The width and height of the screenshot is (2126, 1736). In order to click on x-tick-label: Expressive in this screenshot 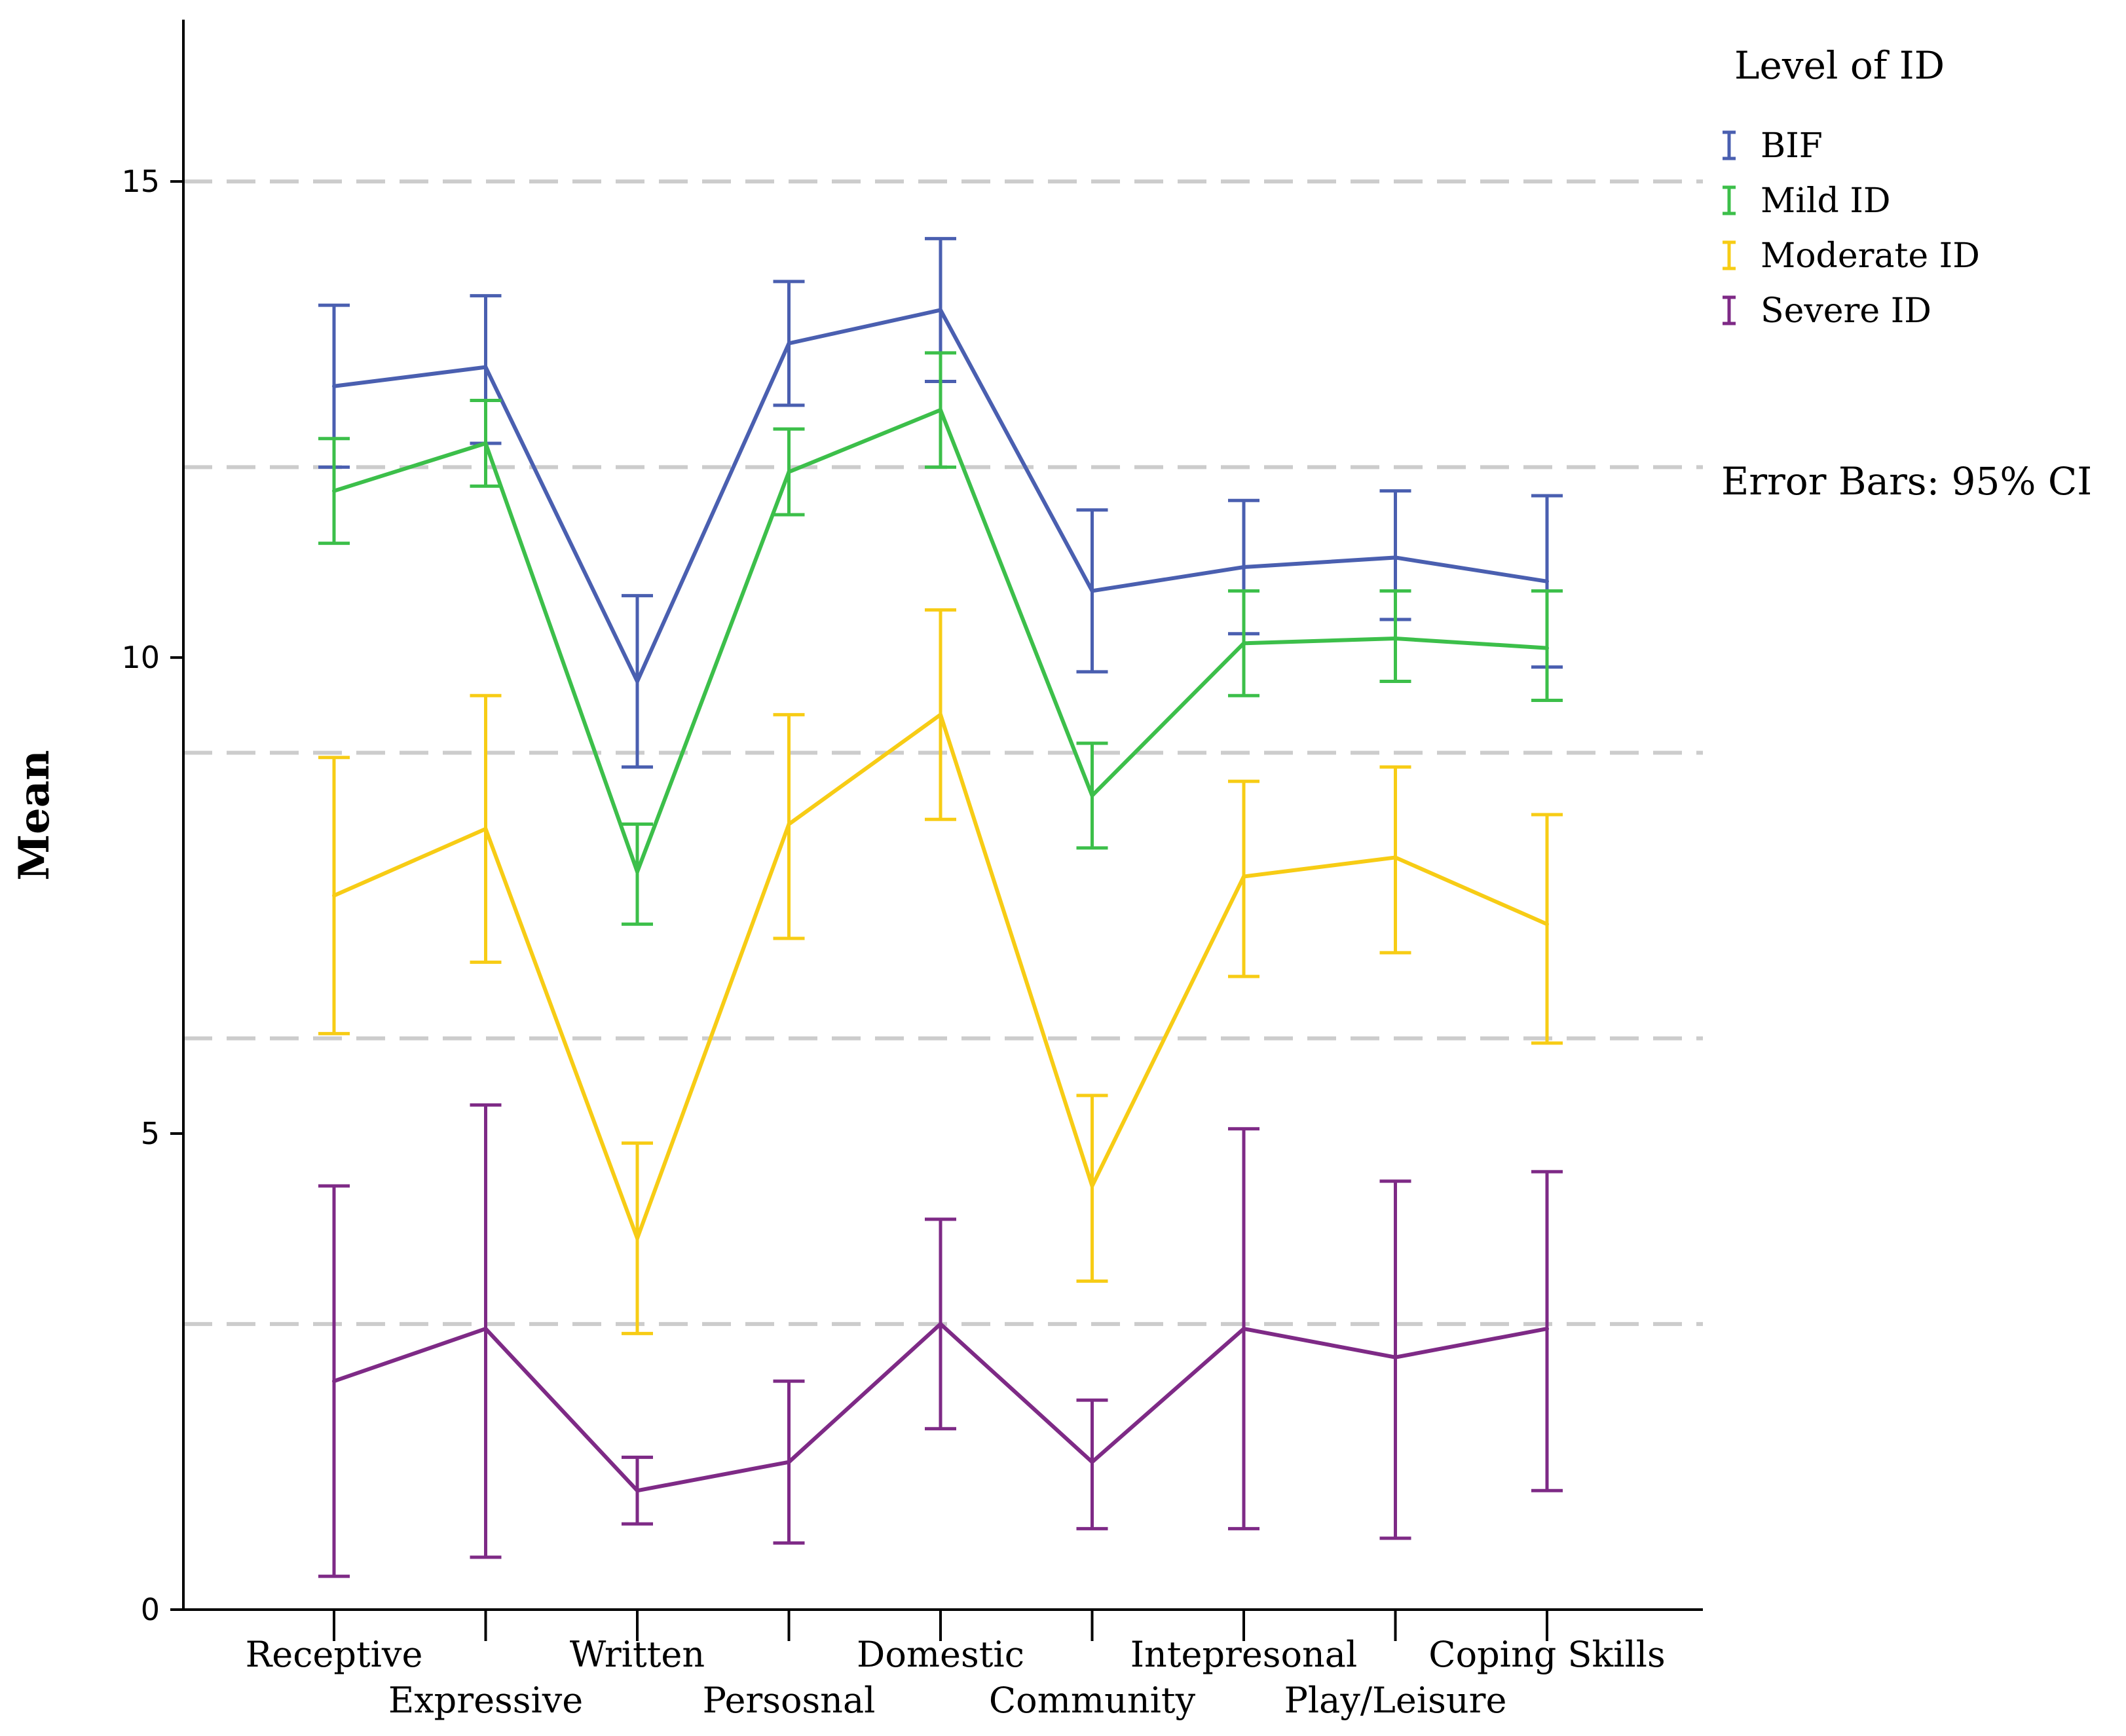, I will do `click(486, 1700)`.